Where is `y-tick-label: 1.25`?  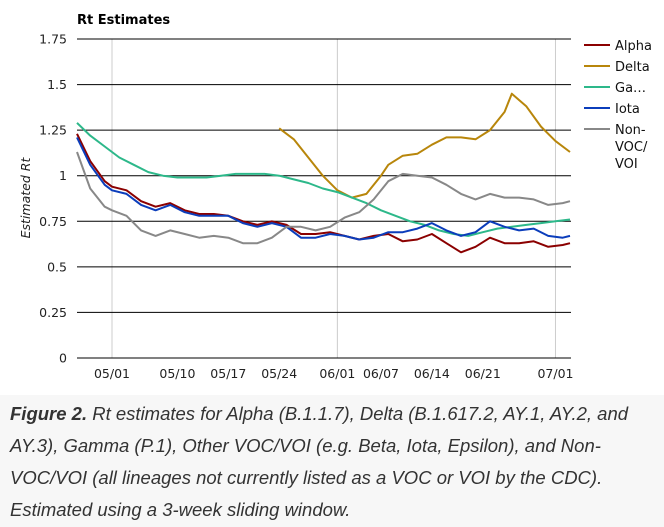
y-tick-label: 1.25 is located at coordinates (53, 130).